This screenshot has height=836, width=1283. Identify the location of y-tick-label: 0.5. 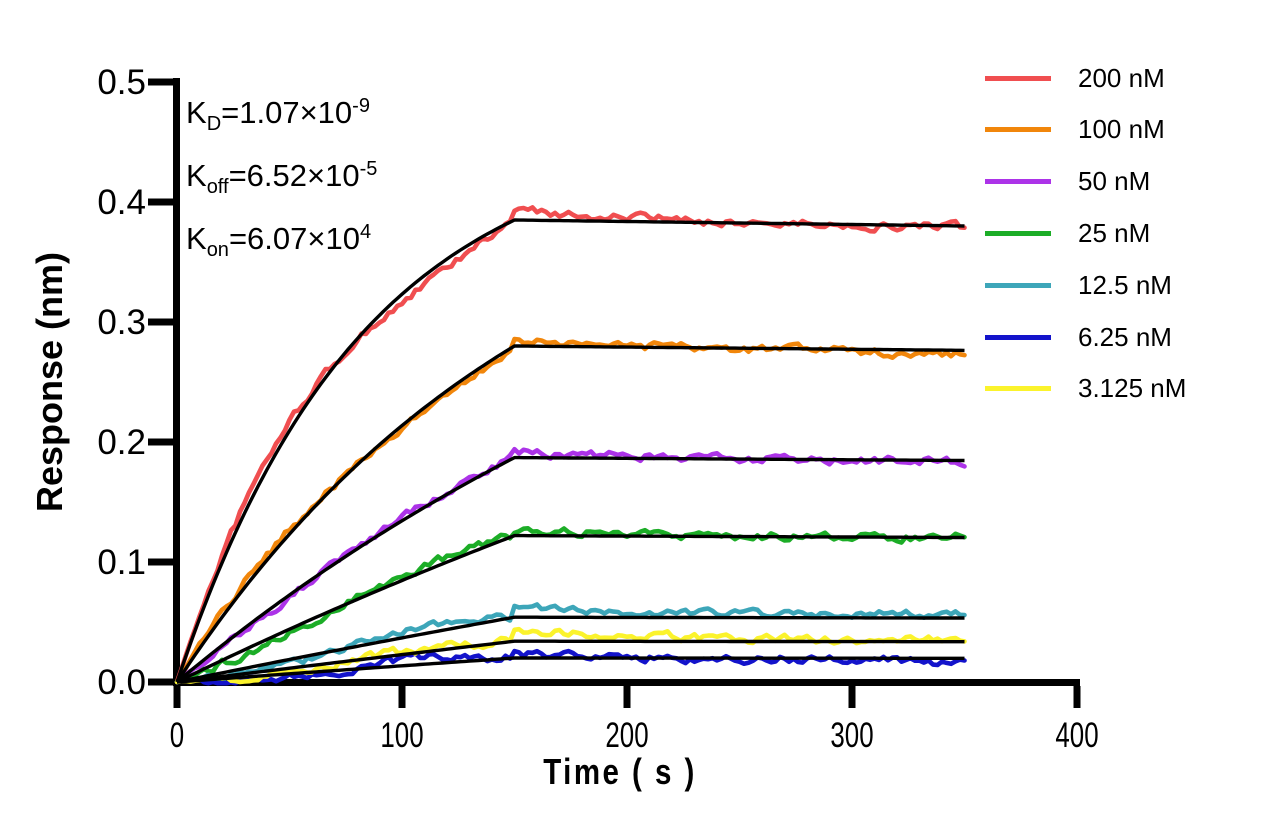
(121, 82).